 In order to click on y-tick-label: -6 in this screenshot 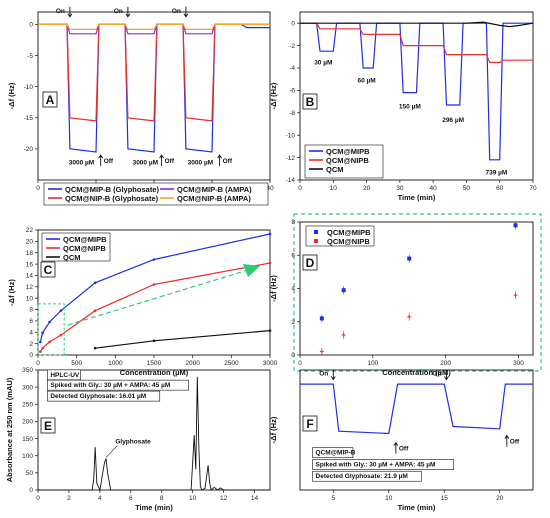, I will do `click(292, 91)`.